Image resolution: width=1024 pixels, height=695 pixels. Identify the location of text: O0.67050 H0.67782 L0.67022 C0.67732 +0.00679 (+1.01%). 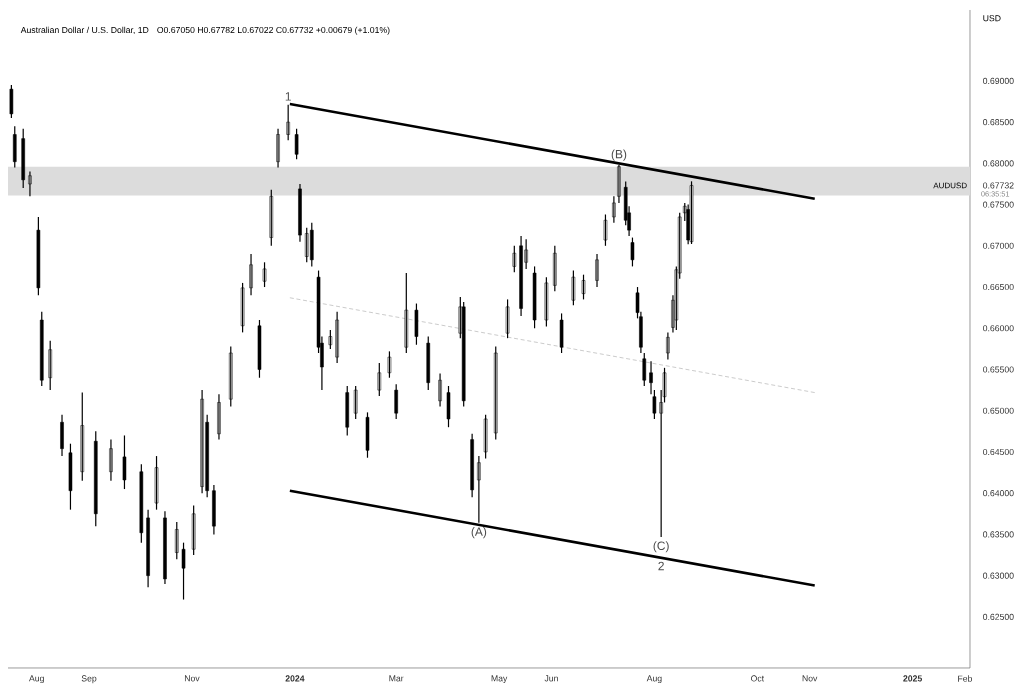
(273, 30).